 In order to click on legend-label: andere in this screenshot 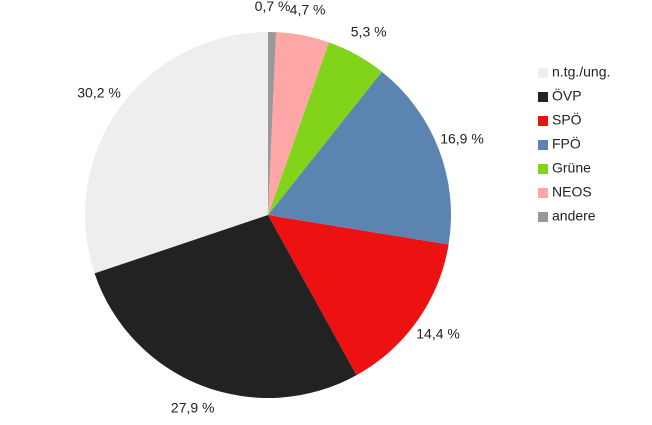, I will do `click(574, 216)`.